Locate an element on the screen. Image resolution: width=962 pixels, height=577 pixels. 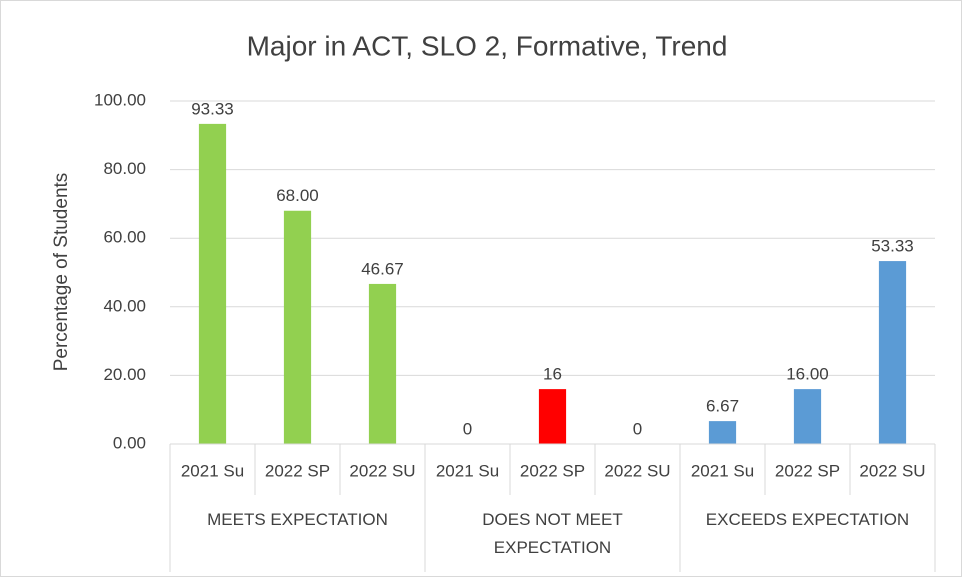
group-label-box: DOES NOT MEET EXPECTATION is located at coordinates (552, 533).